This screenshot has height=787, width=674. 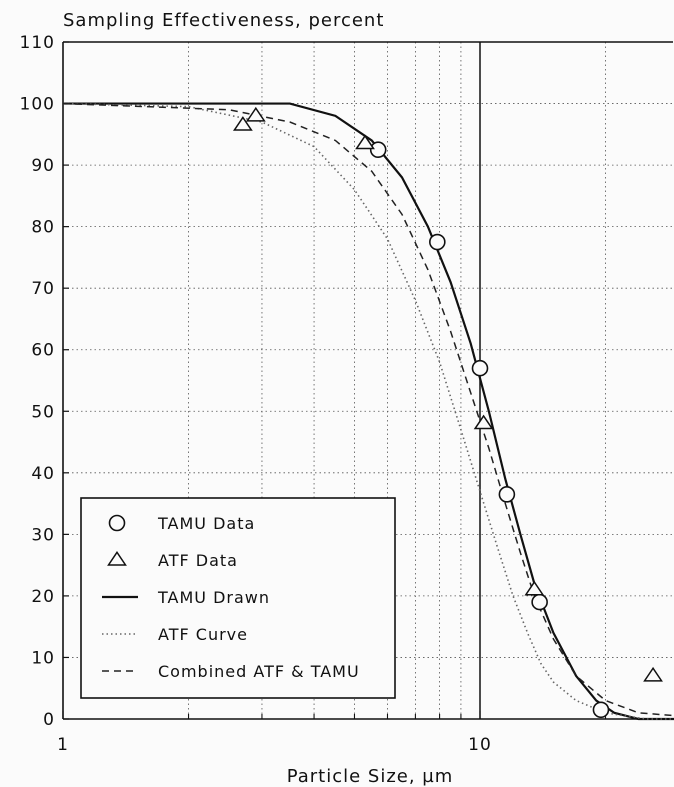 What do you see at coordinates (43, 658) in the screenshot?
I see `y-tick-label: 10` at bounding box center [43, 658].